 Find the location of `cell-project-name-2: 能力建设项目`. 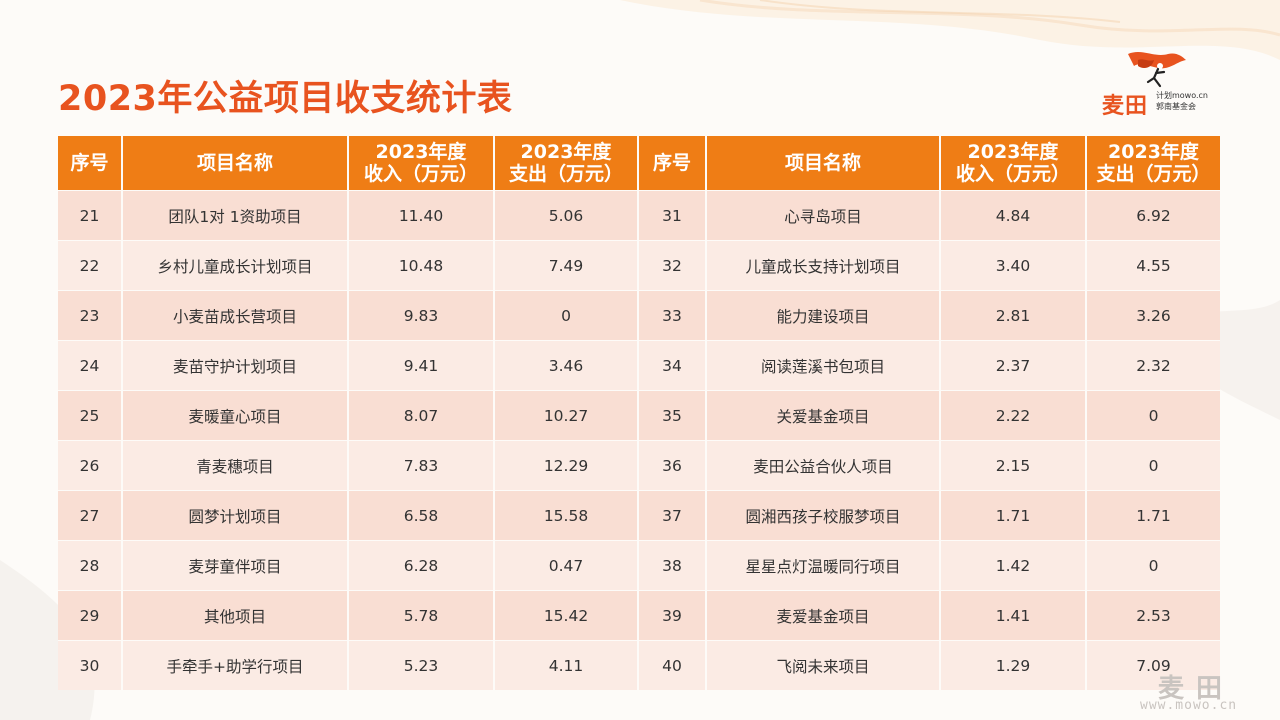

cell-project-name-2: 能力建设项目 is located at coordinates (823, 315).